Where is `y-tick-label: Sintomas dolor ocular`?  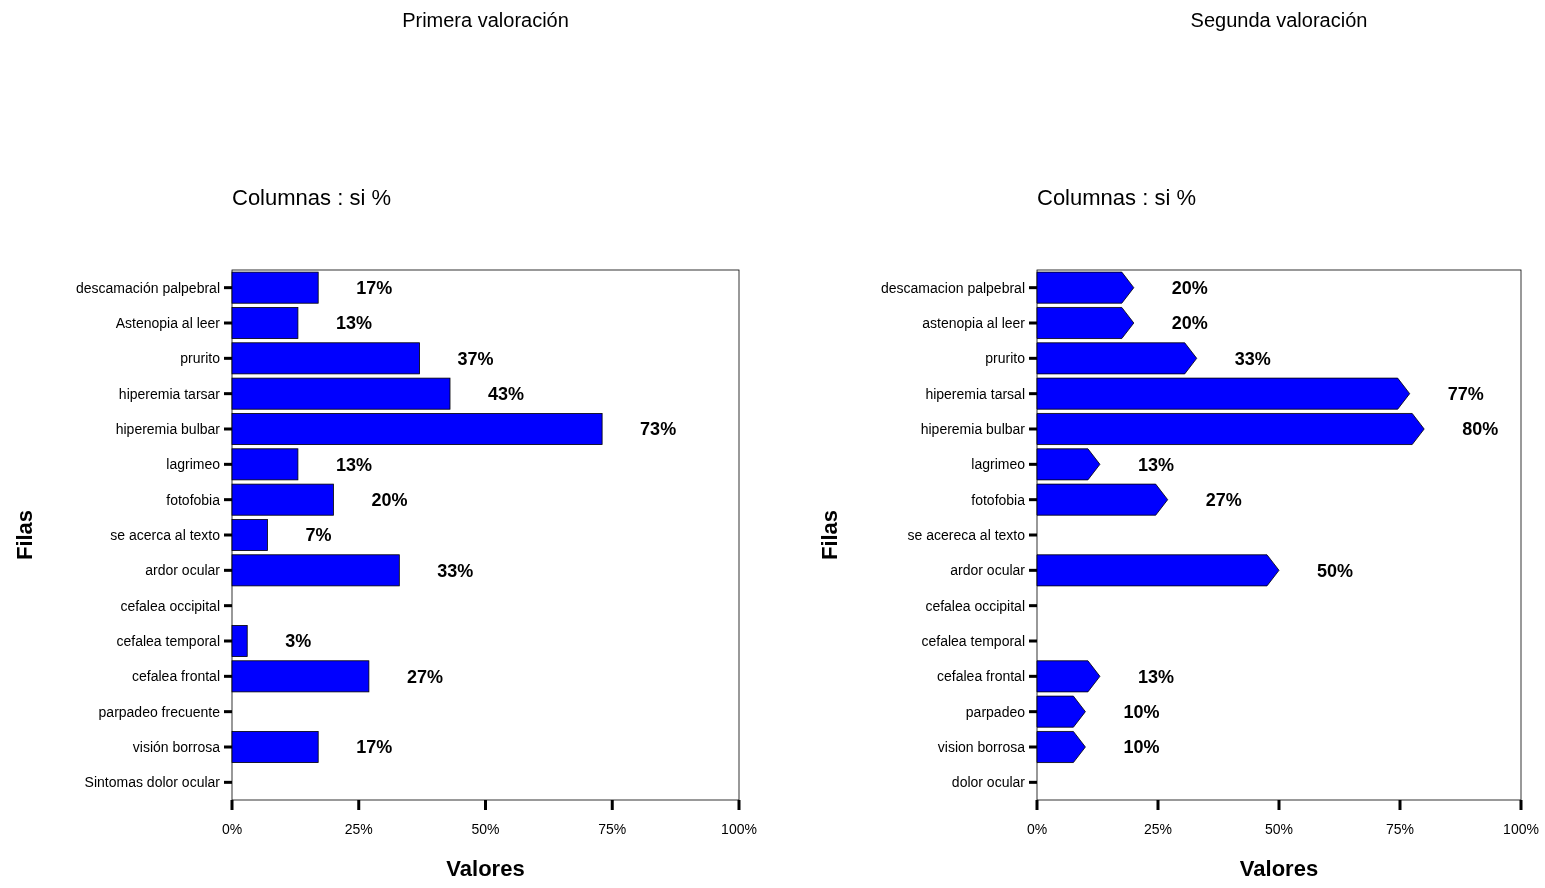
y-tick-label: Sintomas dolor ocular is located at coordinates (152, 782).